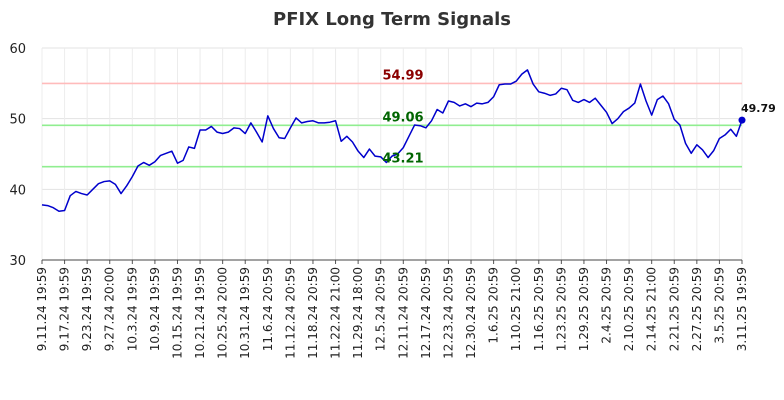 The width and height of the screenshot is (784, 400). What do you see at coordinates (17, 49) in the screenshot?
I see `y-tick-label: 60` at bounding box center [17, 49].